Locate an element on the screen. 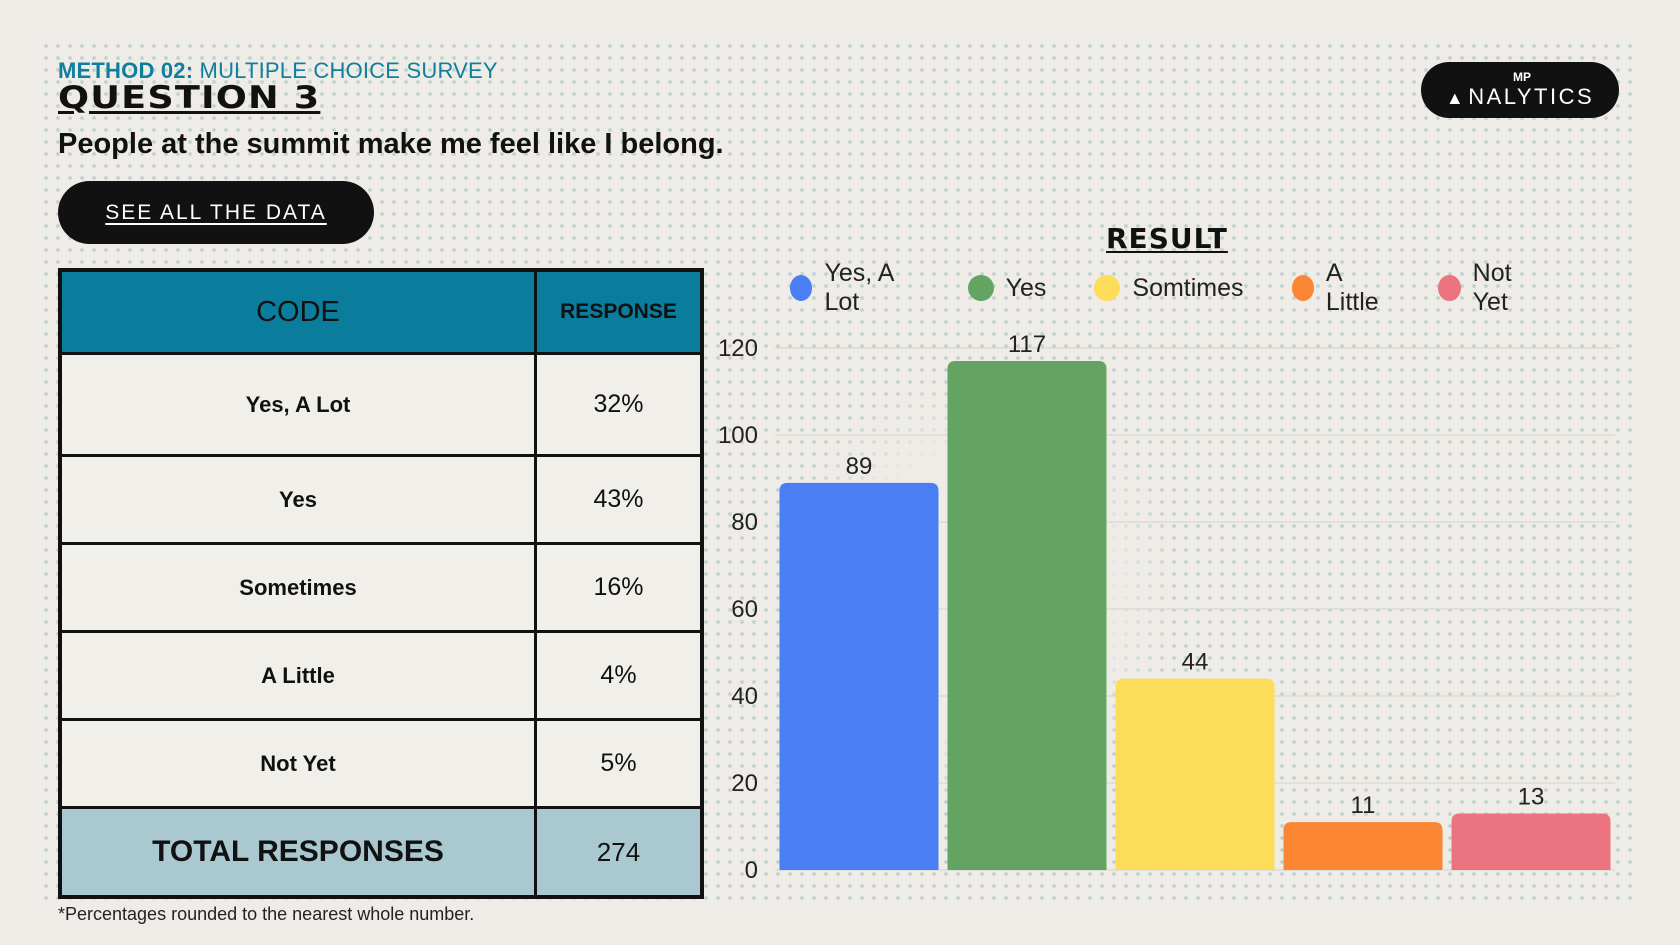 Image resolution: width=1680 pixels, height=945 pixels. method-label: METHOD 02: MULTIPLE CHOICE SURVEY is located at coordinates (278, 71).